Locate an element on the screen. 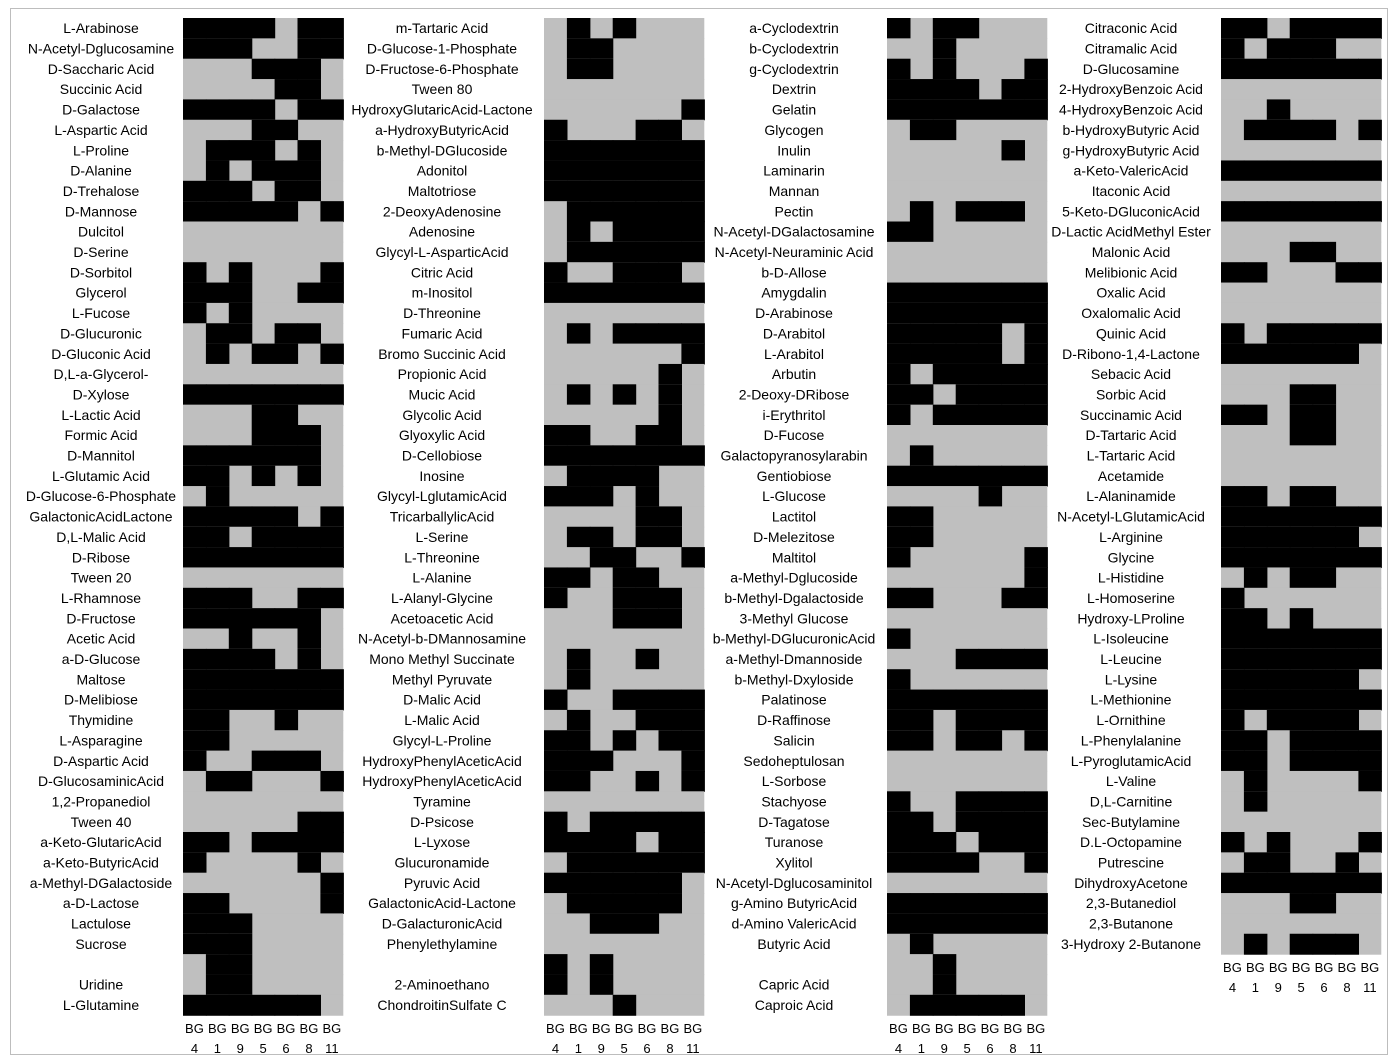 The width and height of the screenshot is (1395, 1061). row-label: a-Cyclodextrin is located at coordinates (793, 28).